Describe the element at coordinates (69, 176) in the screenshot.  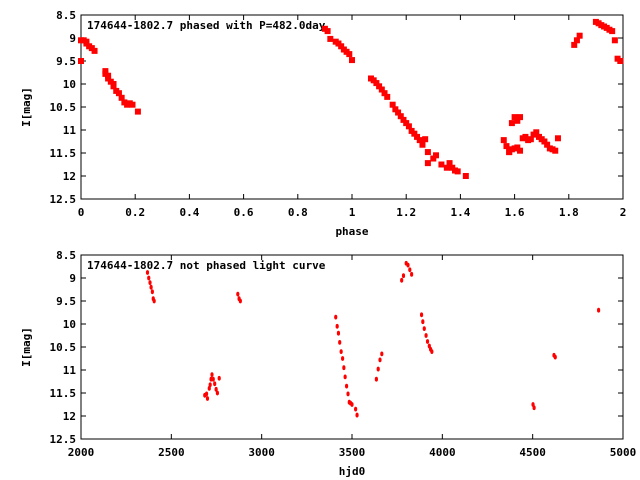
I see `y-tick-label: 12` at that location.